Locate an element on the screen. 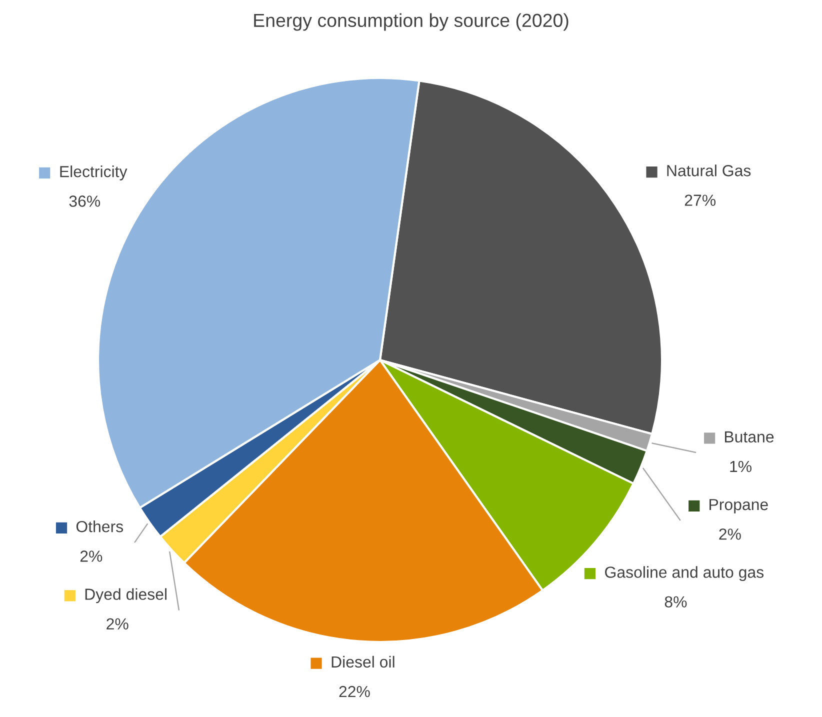 Image resolution: width=822 pixels, height=717 pixels. legend-label: Others is located at coordinates (100, 526).